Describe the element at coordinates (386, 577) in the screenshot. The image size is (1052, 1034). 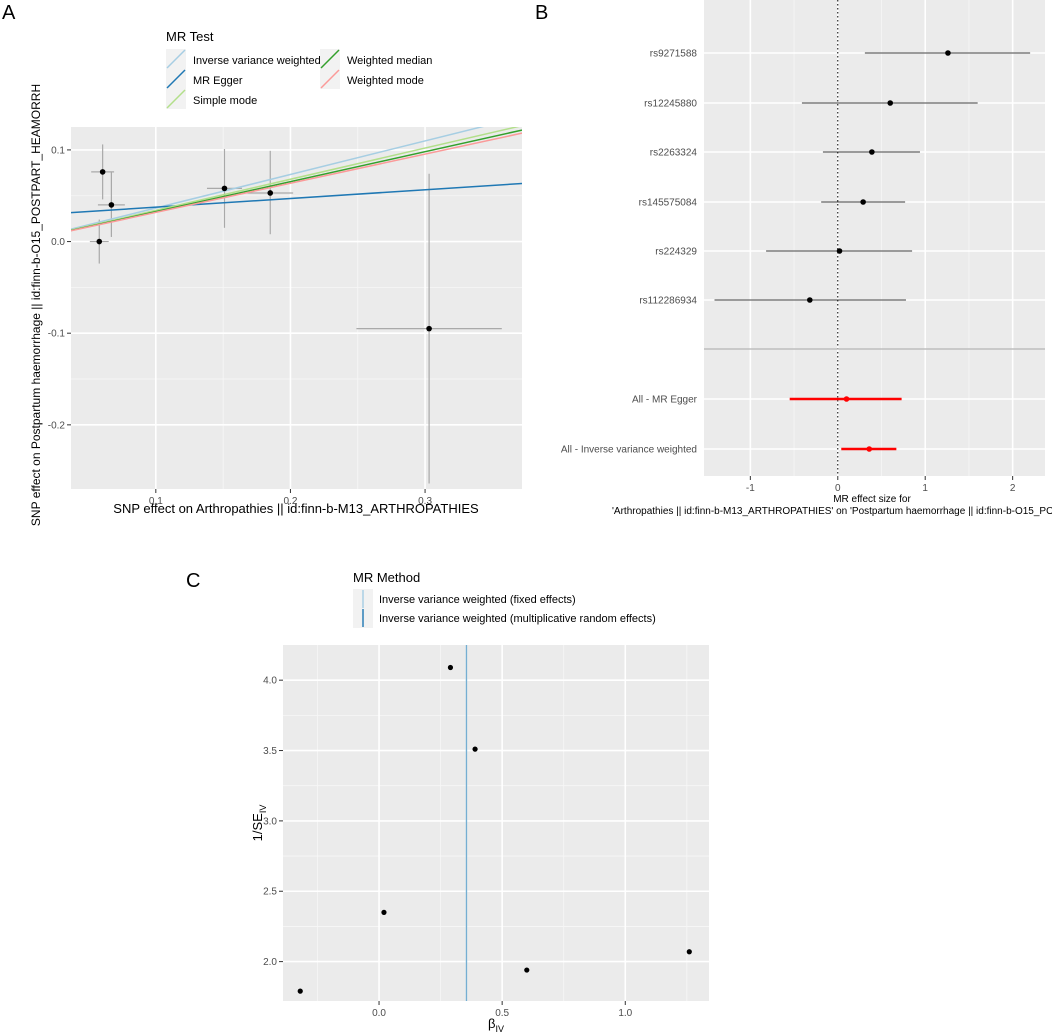
I see `panel-c-legend-title: MR Method` at that location.